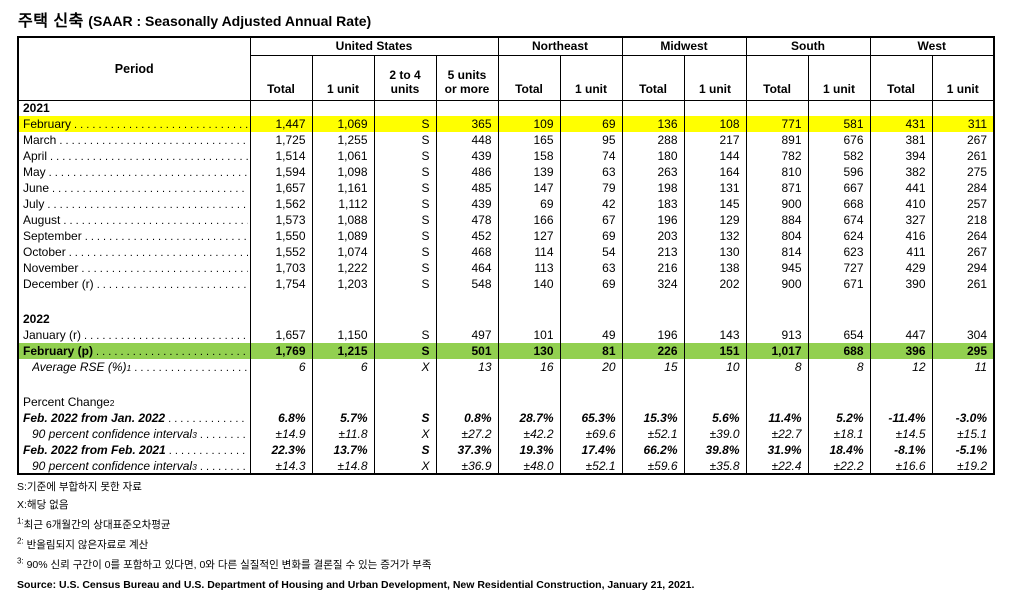 The width and height of the screenshot is (1024, 596). I want to click on value-cell: 264, so click(963, 236).